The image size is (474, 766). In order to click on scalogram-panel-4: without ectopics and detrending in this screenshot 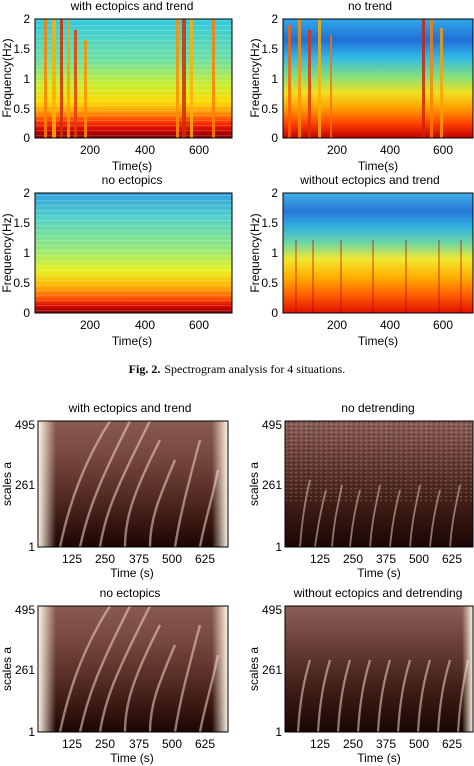, I will do `click(379, 659)`.